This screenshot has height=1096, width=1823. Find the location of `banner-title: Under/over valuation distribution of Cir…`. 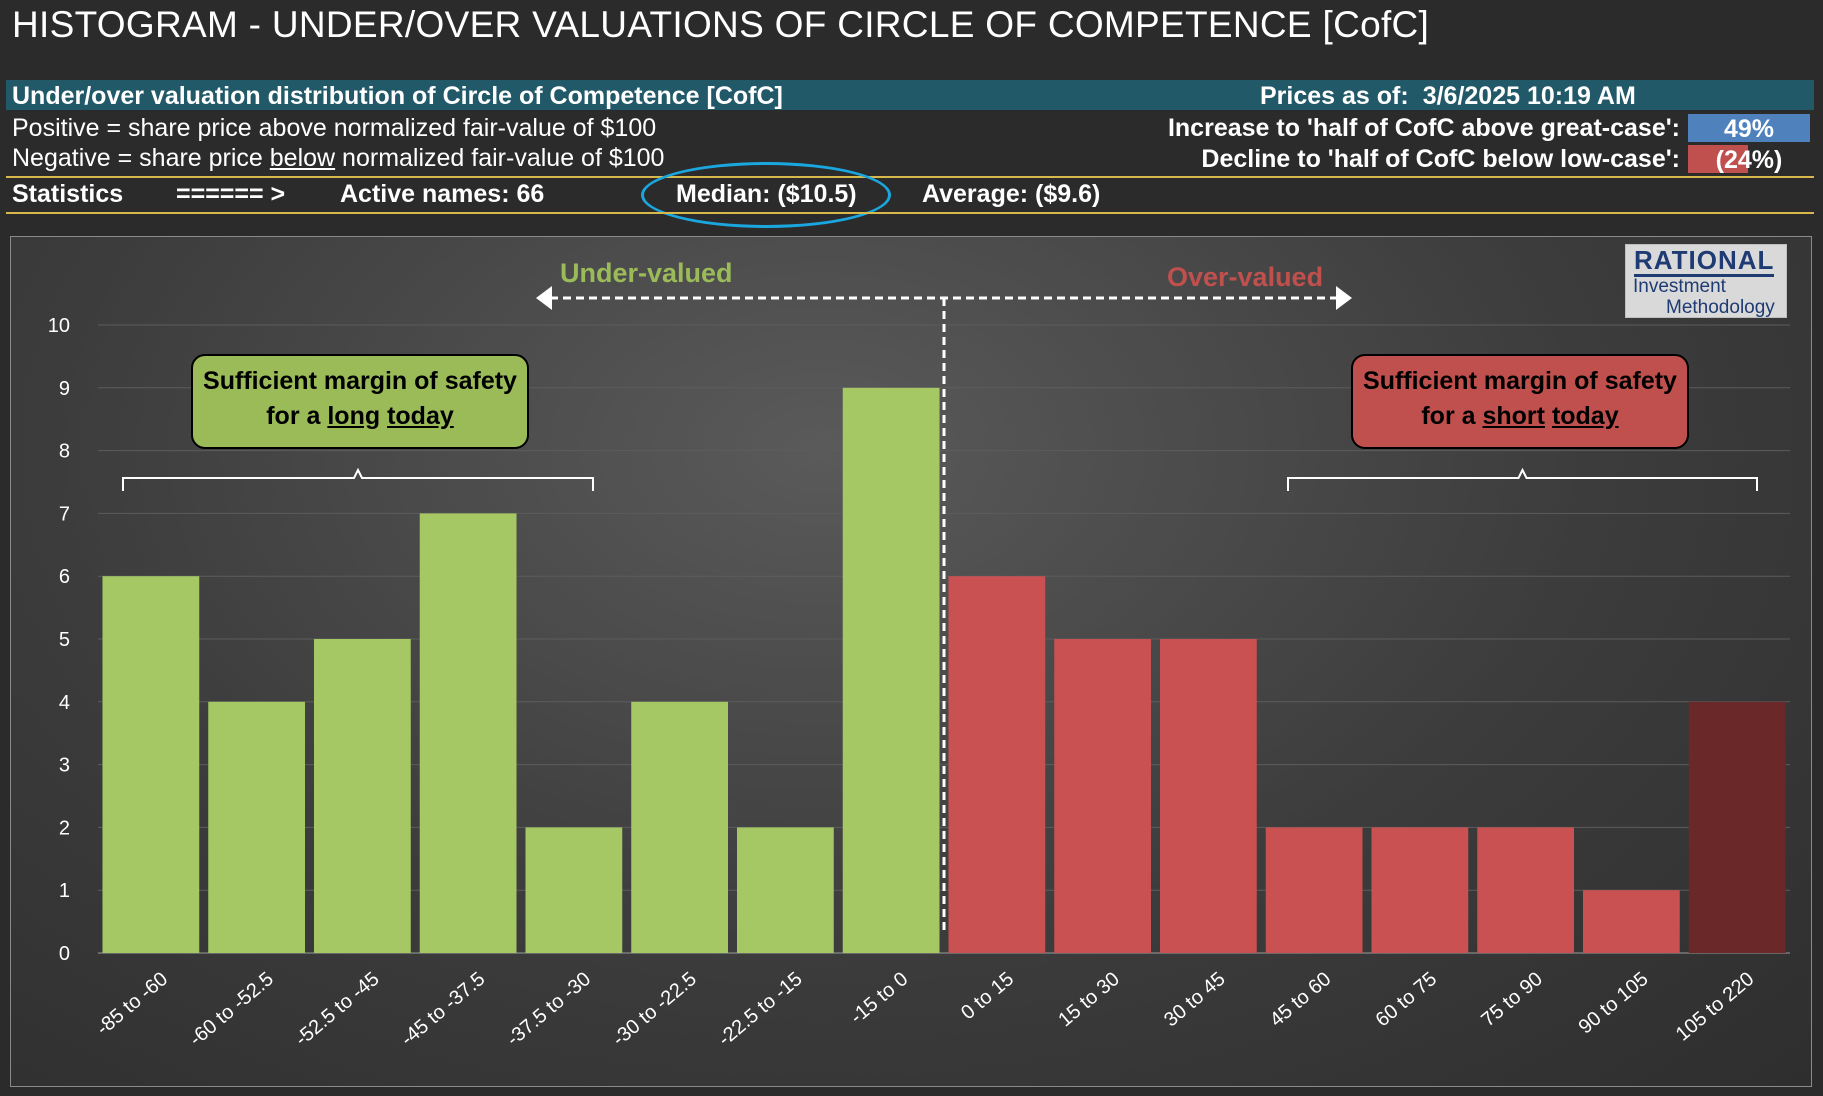

banner-title: Under/over valuation distribution of Cir… is located at coordinates (397, 96).